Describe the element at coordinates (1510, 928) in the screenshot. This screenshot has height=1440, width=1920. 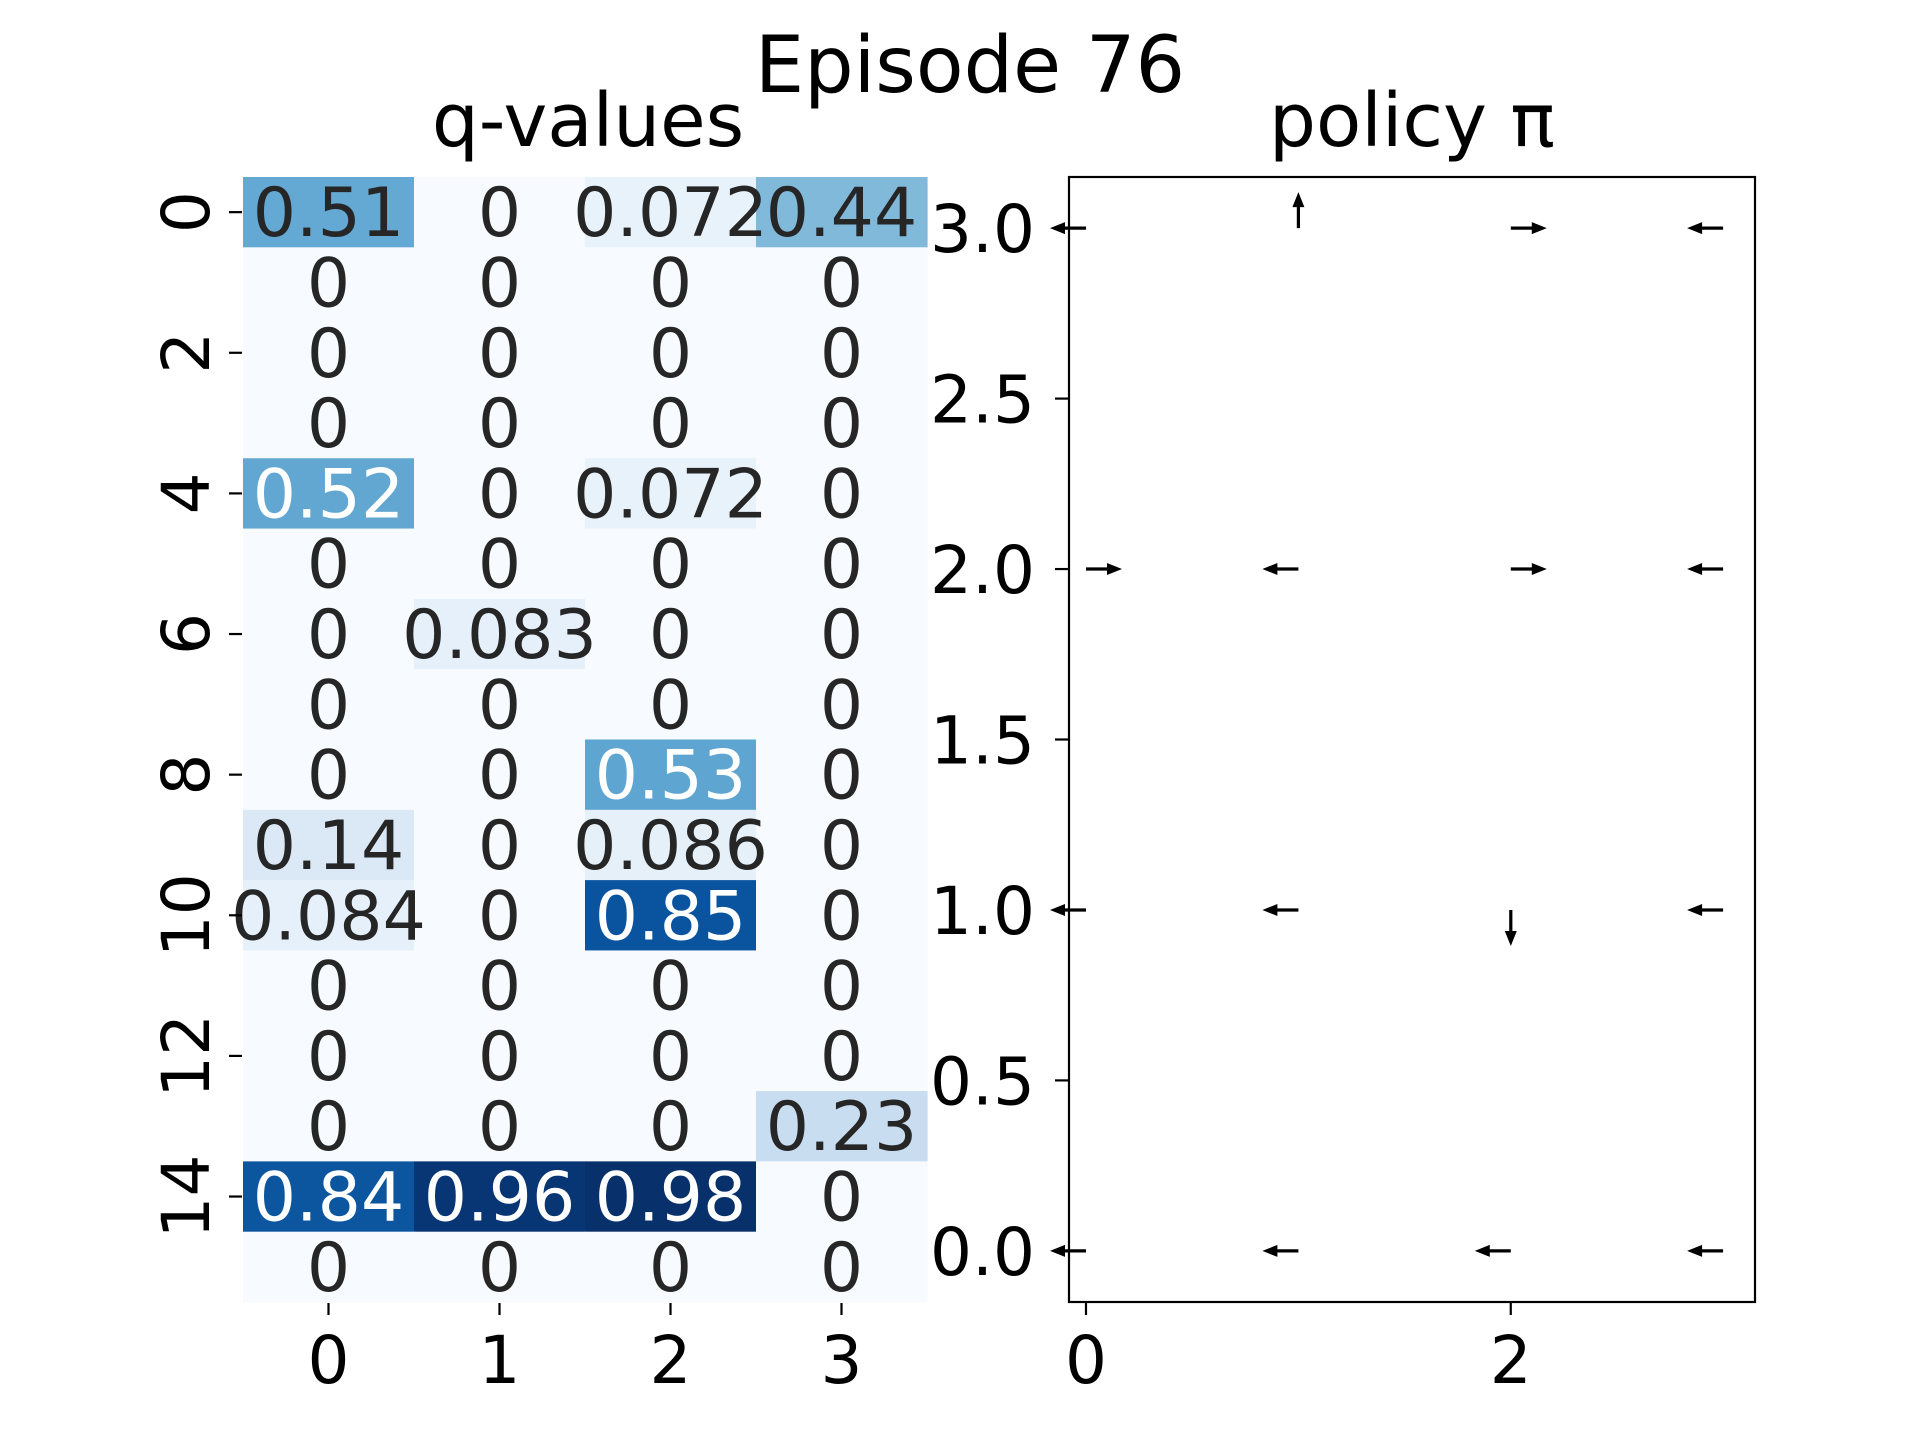
I see `policy-arrow-down` at that location.